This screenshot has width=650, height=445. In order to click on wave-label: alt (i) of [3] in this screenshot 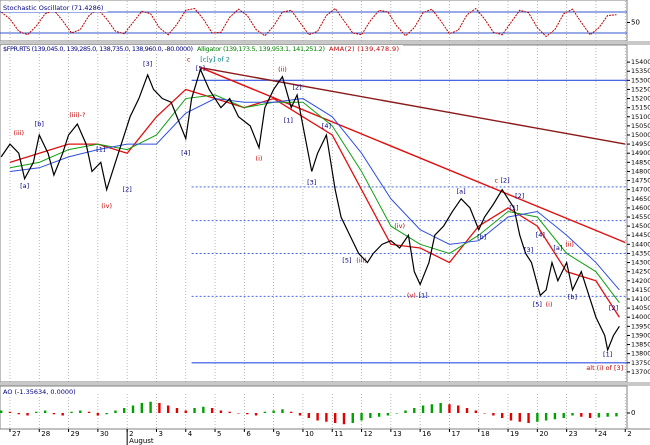, I will do `click(604, 368)`.